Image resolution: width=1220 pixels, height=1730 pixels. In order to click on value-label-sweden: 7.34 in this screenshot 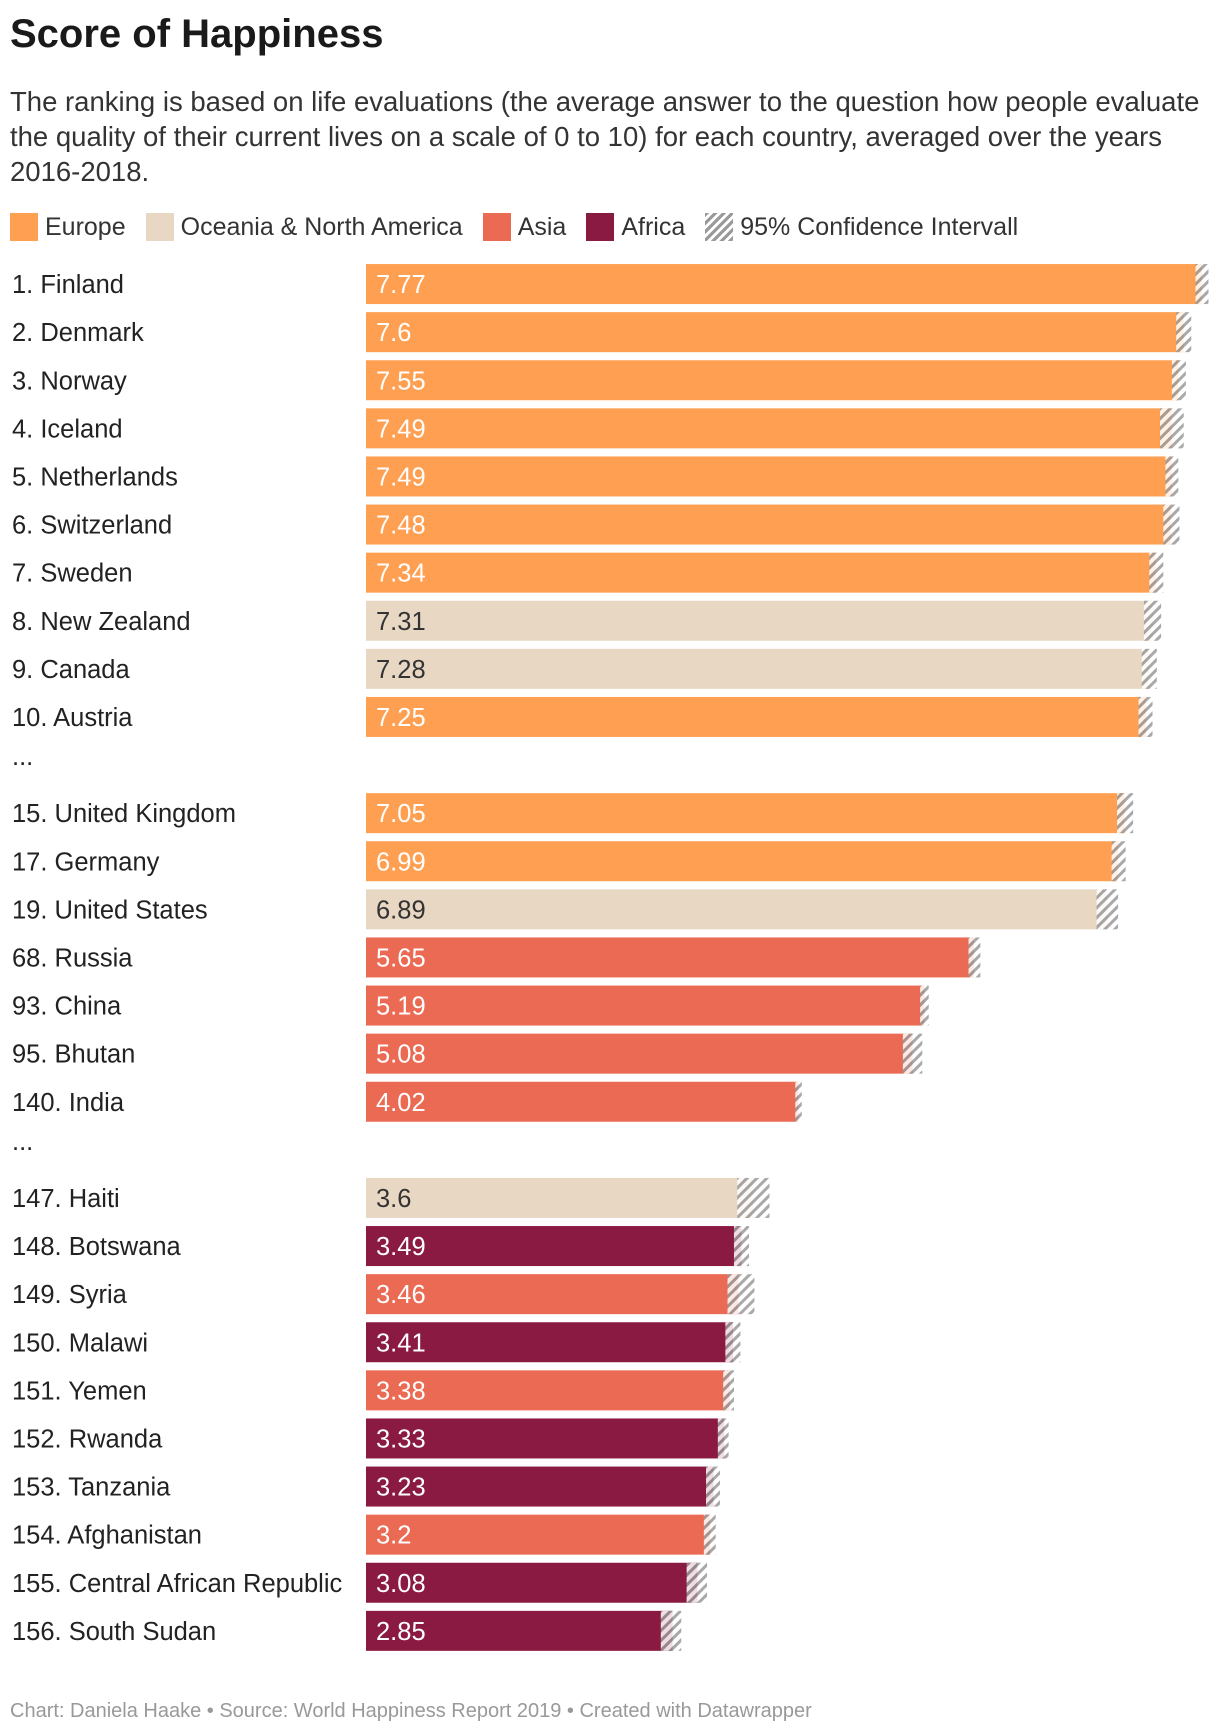, I will do `click(401, 574)`.